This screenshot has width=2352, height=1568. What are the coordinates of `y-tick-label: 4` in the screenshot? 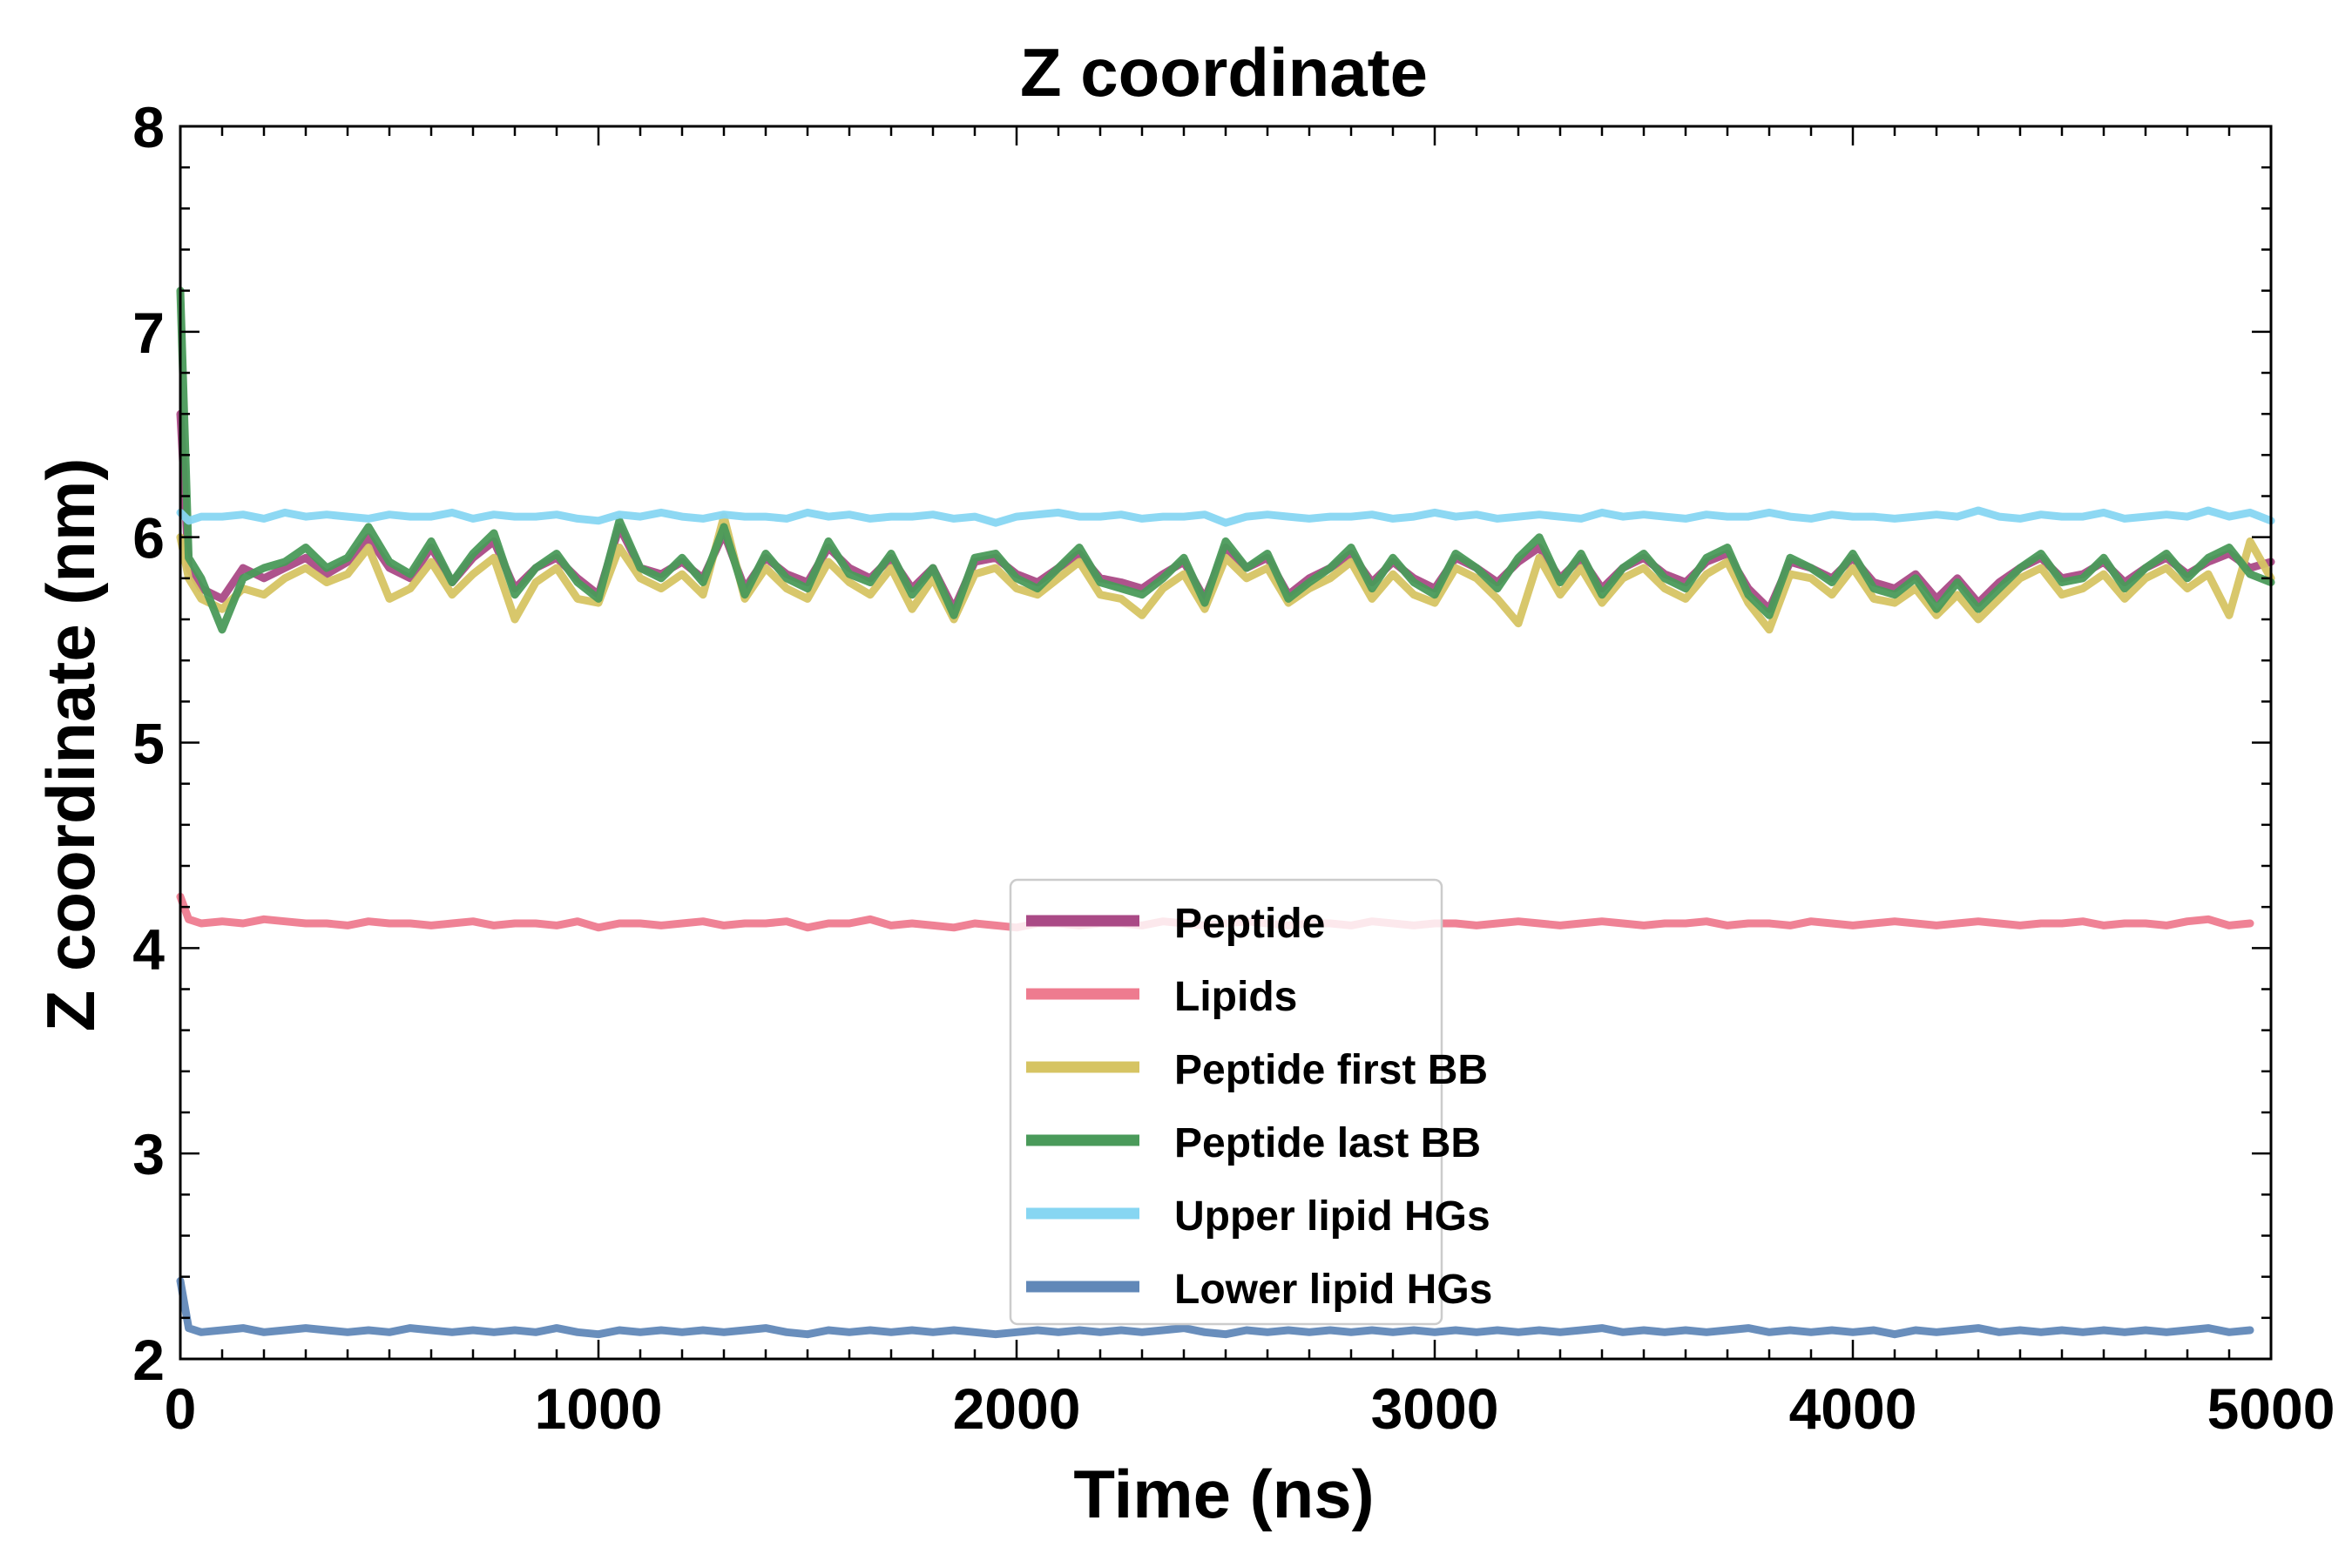 It's located at (148, 948).